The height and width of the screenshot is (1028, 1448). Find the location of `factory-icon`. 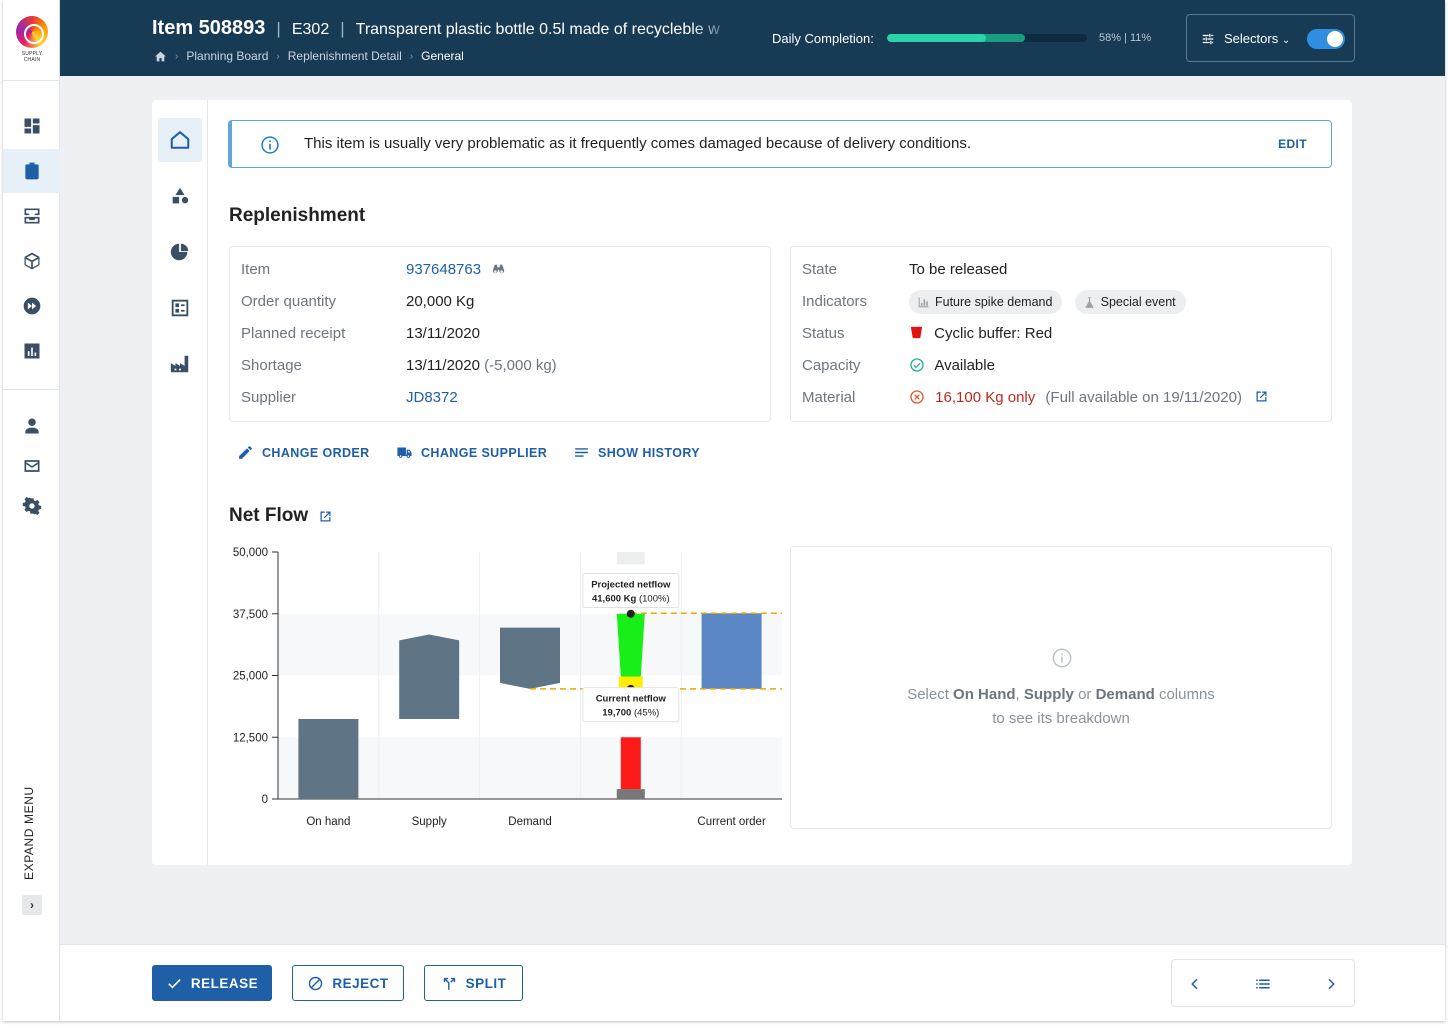

factory-icon is located at coordinates (179, 364).